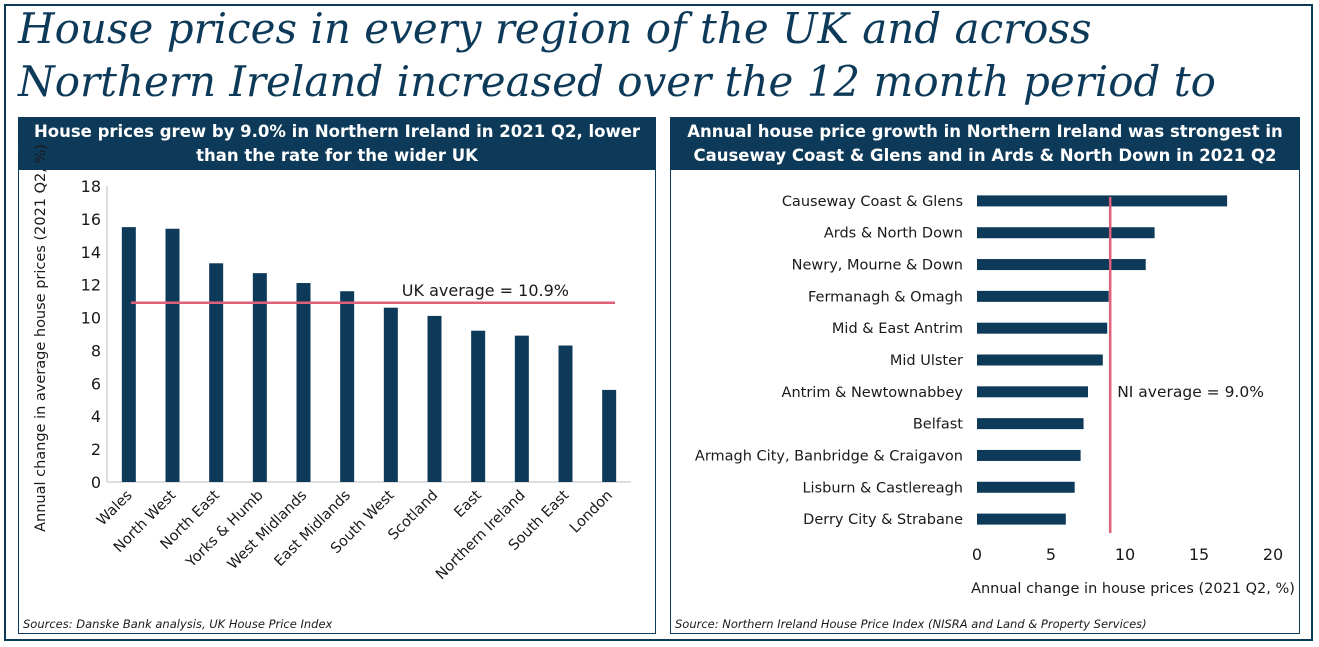 This screenshot has width=1319, height=647. Describe the element at coordinates (91, 219) in the screenshot. I see `y-tick-label: 16` at that location.